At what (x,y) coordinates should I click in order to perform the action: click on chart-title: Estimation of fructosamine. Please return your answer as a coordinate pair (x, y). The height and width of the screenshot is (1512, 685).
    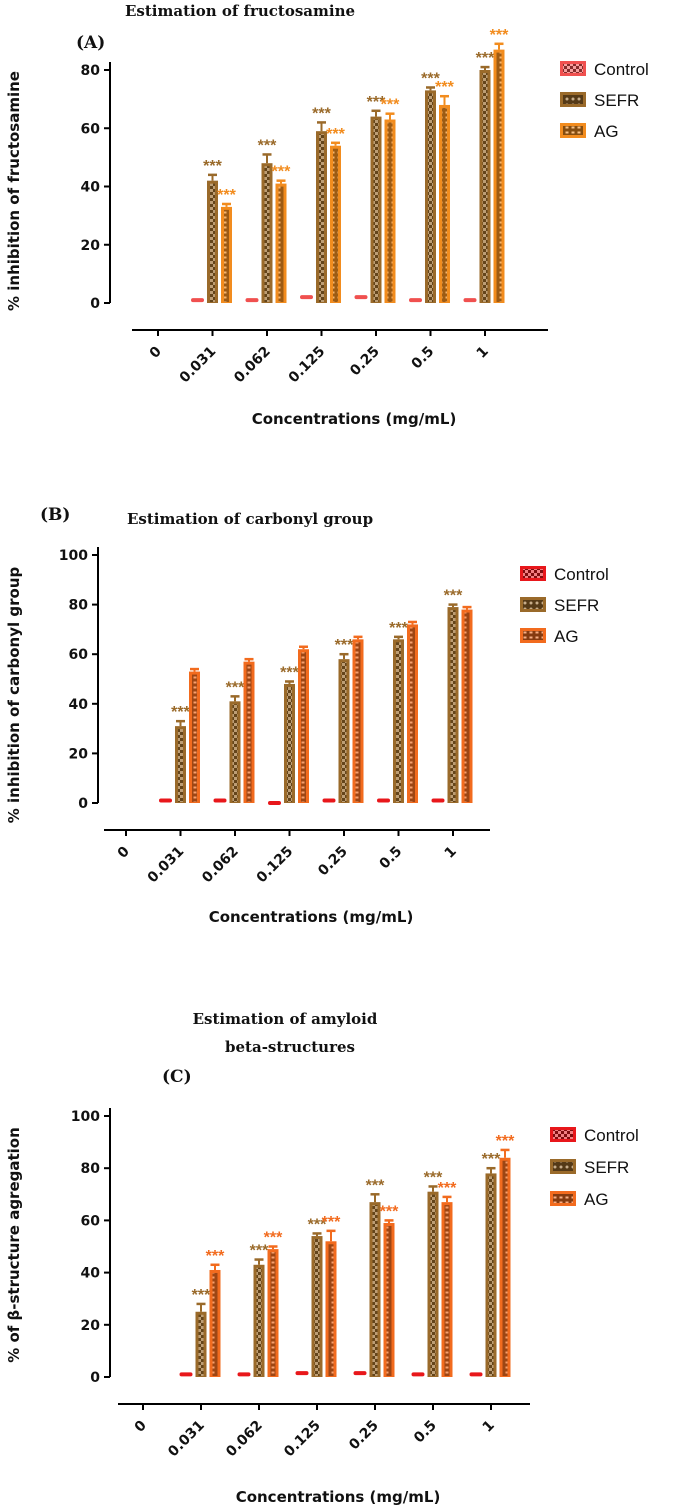
    Looking at the image, I should click on (240, 11).